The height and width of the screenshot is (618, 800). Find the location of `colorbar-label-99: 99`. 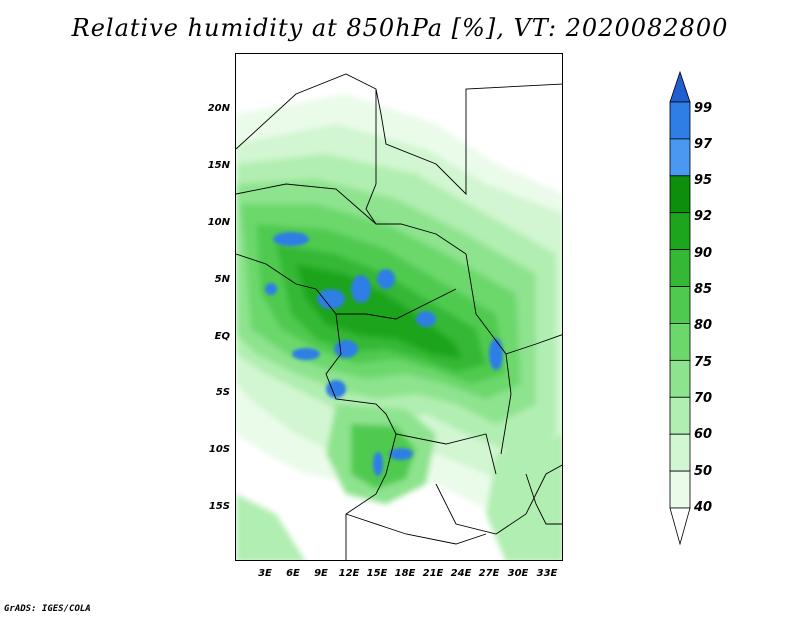

colorbar-label-99: 99 is located at coordinates (703, 108).